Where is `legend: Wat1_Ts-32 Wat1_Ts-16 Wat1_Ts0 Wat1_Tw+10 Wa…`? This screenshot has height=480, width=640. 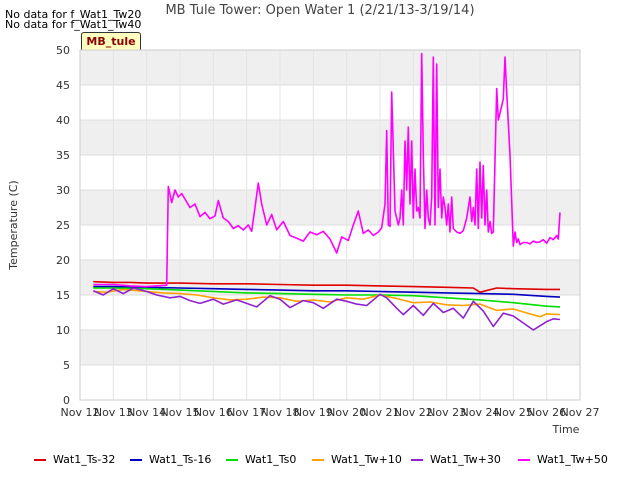 legend: Wat1_Ts-32 Wat1_Ts-16 Wat1_Ts0 Wat1_Tw+10 Wa… is located at coordinates (320, 462).